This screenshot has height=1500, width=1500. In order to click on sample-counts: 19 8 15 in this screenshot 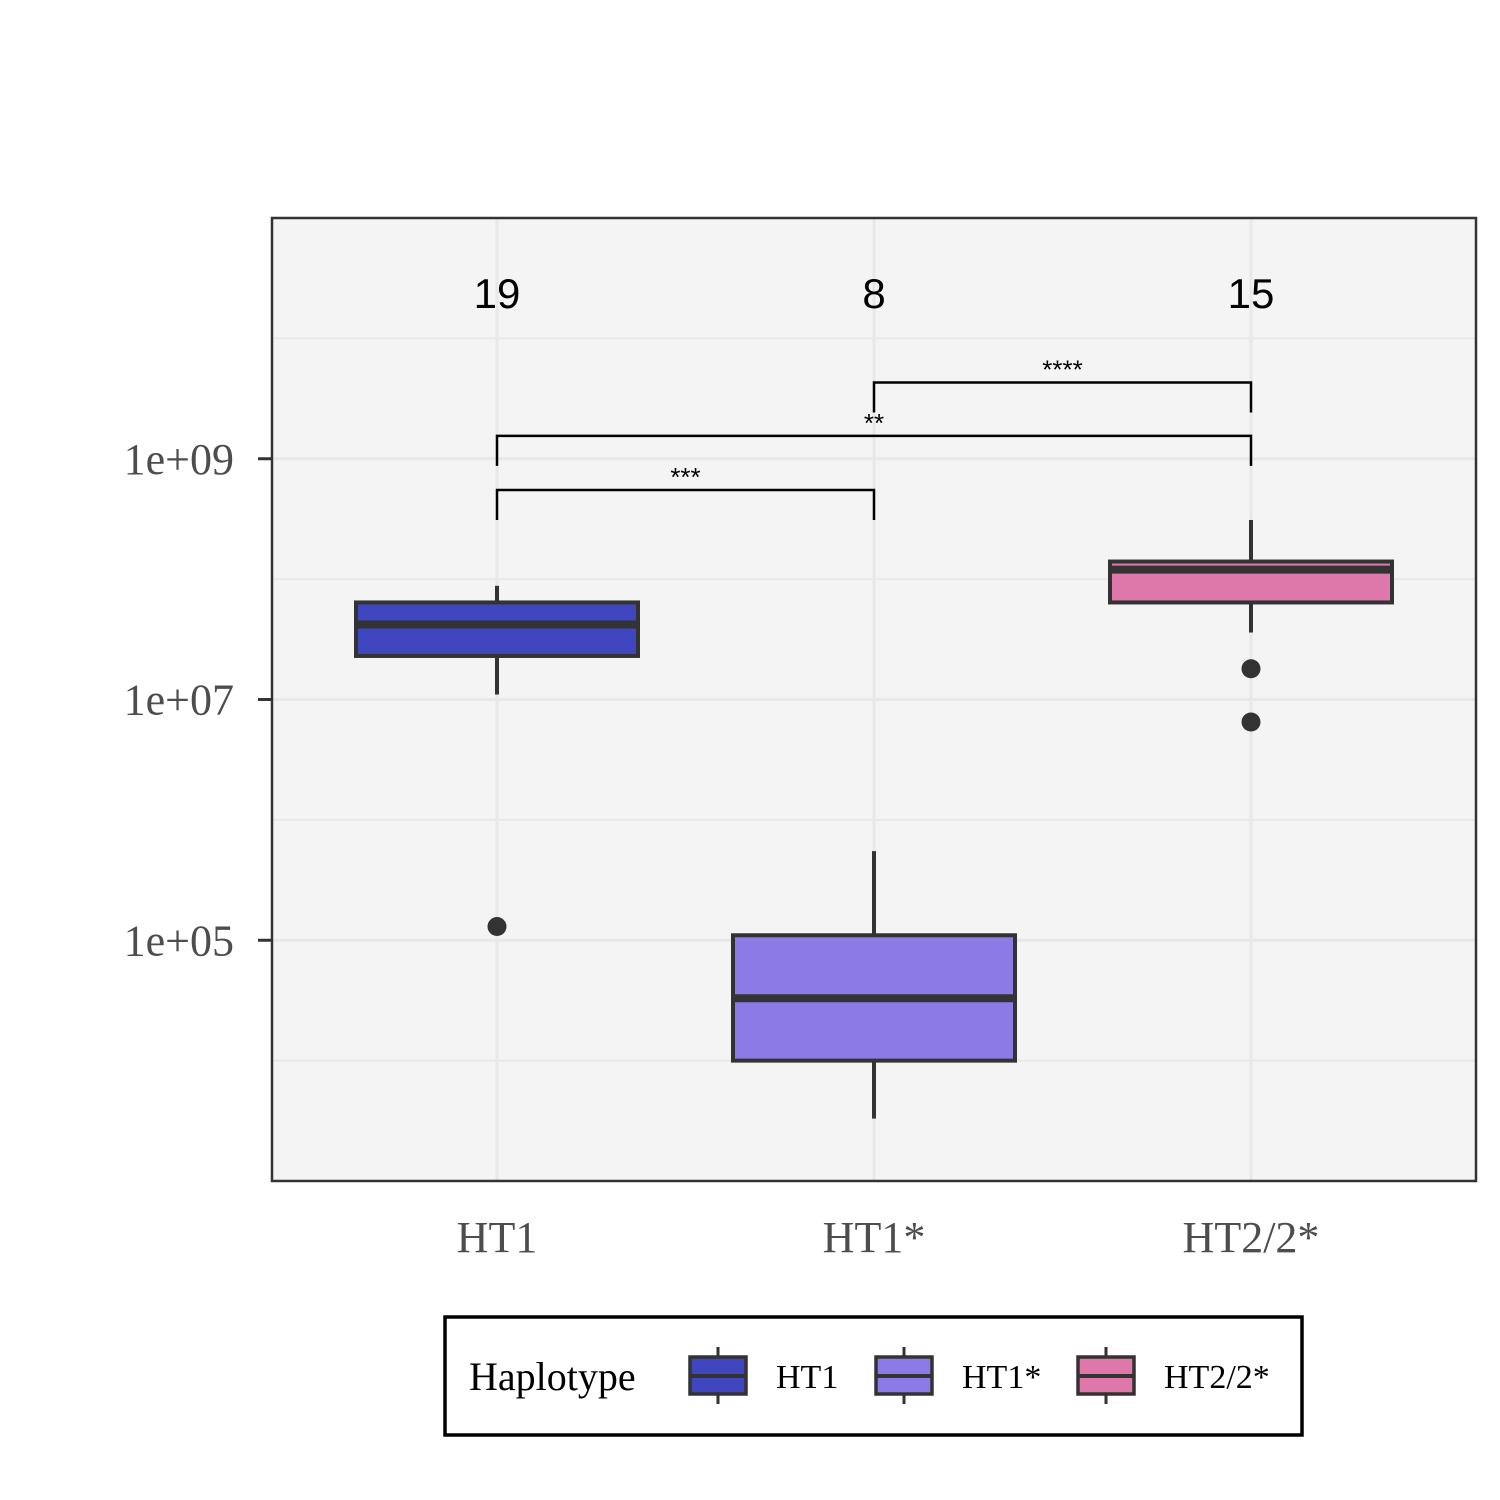, I will do `click(874, 293)`.